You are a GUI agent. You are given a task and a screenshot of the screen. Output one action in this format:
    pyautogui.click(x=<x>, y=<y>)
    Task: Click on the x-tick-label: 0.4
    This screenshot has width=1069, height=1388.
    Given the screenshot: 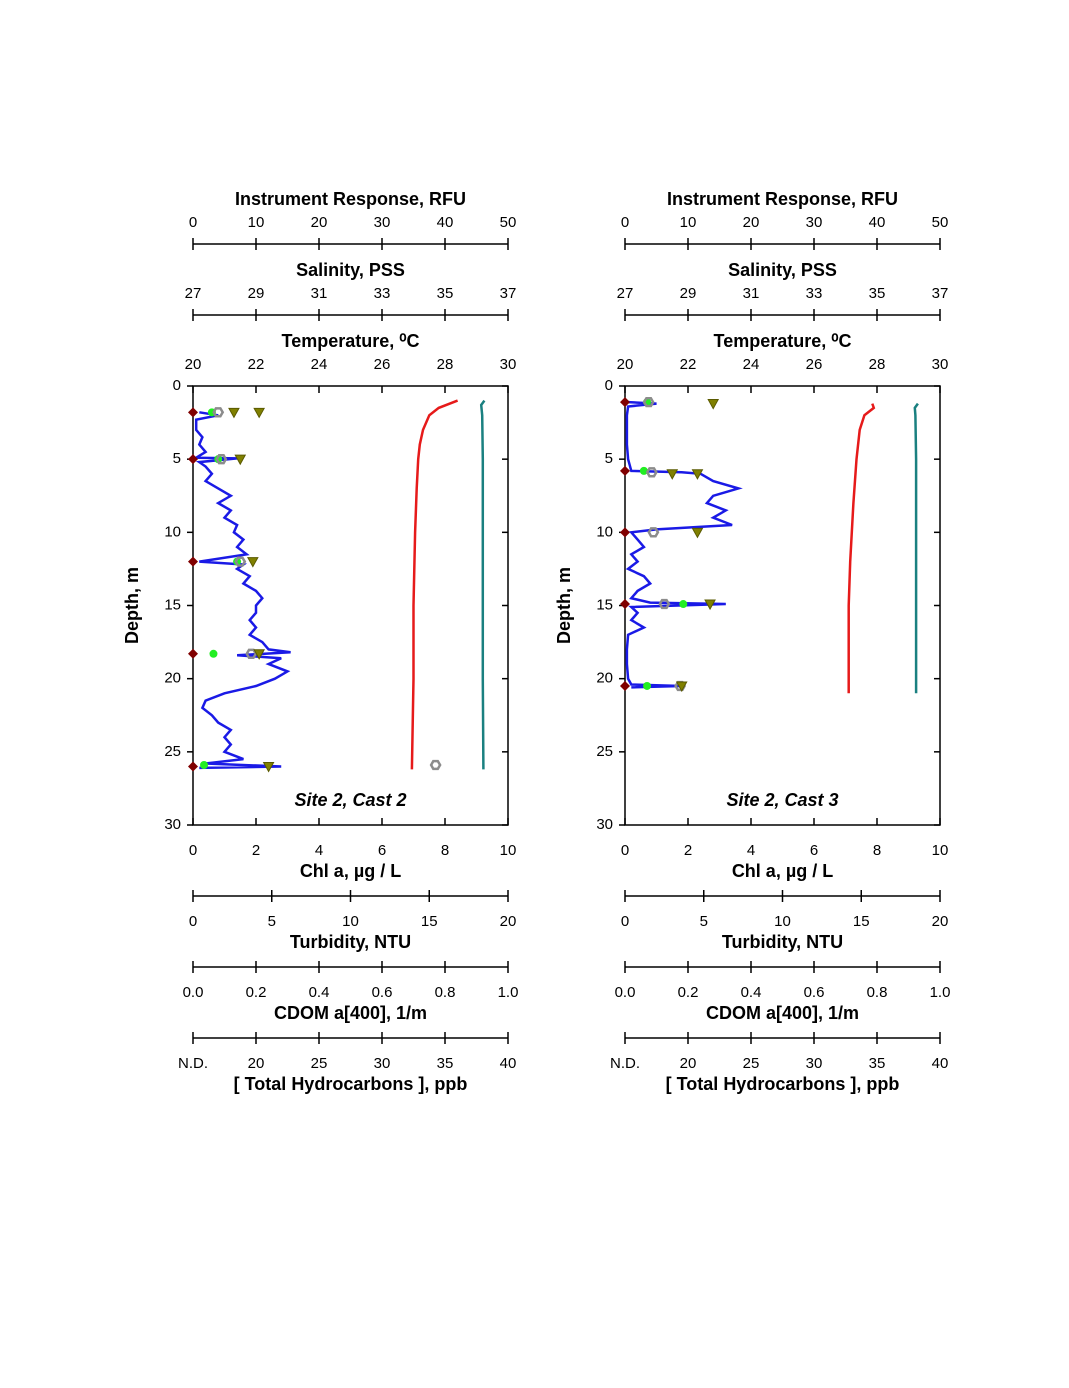 What is the action you would take?
    pyautogui.click(x=319, y=992)
    